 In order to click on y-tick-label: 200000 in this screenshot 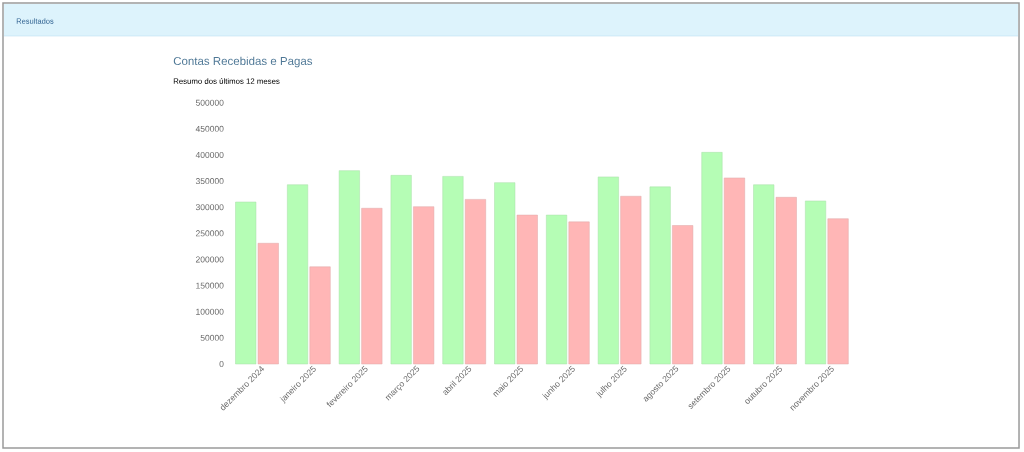, I will do `click(209, 259)`.